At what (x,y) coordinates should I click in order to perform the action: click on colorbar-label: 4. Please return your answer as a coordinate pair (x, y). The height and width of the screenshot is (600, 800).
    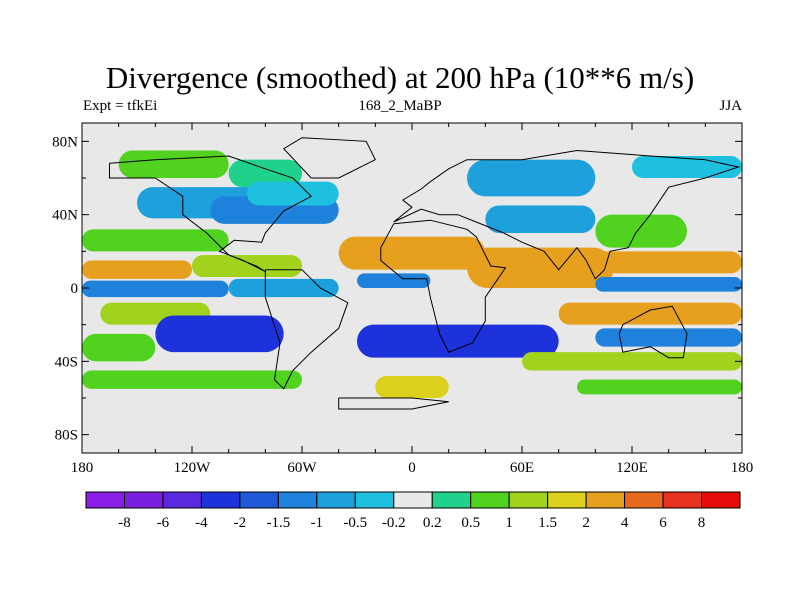
    Looking at the image, I should click on (625, 523).